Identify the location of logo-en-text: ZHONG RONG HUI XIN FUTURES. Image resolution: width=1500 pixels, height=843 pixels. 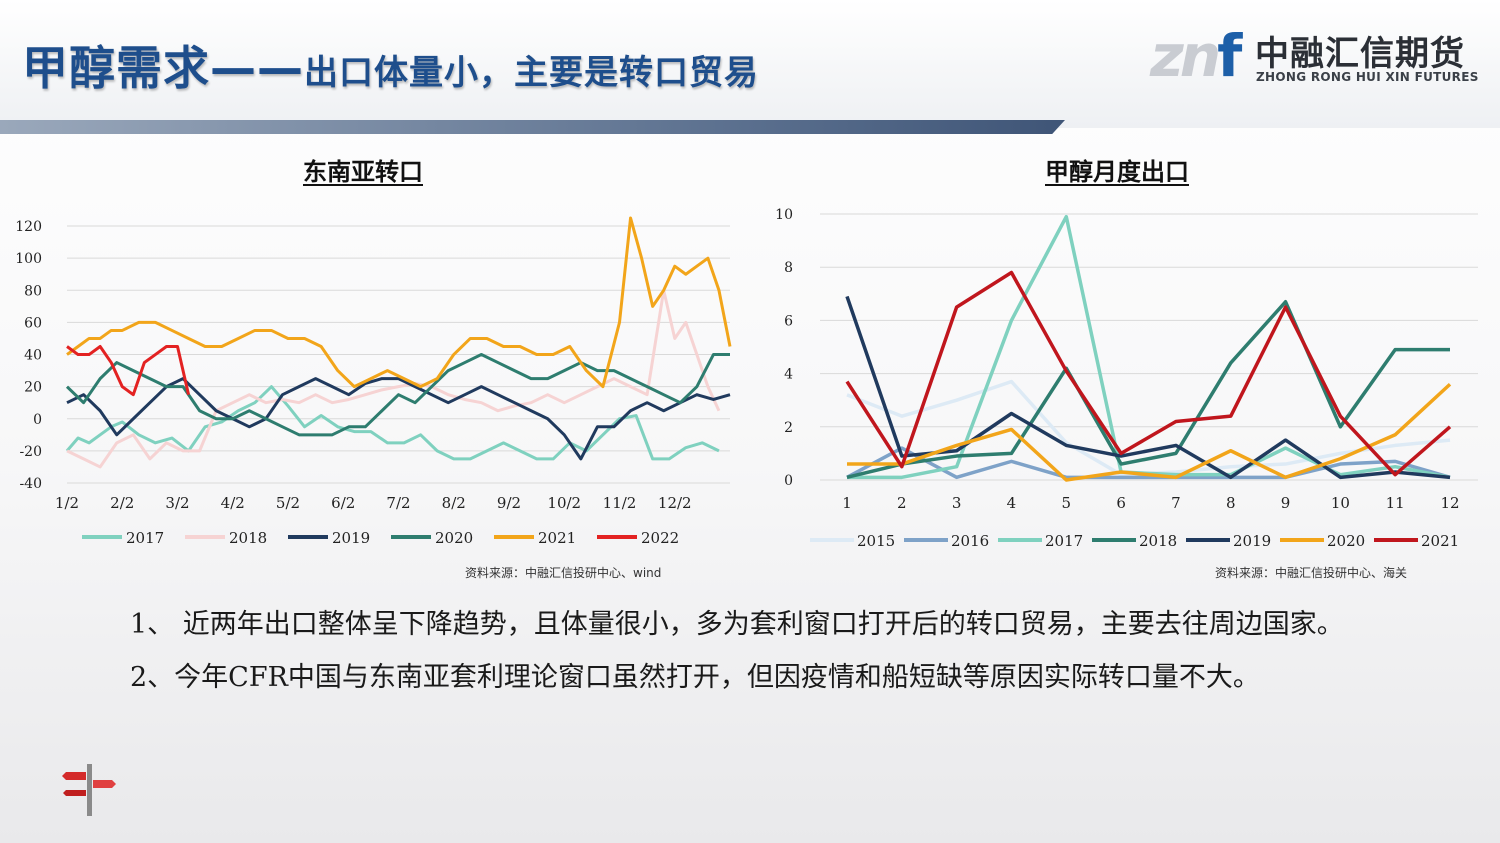
(1367, 77).